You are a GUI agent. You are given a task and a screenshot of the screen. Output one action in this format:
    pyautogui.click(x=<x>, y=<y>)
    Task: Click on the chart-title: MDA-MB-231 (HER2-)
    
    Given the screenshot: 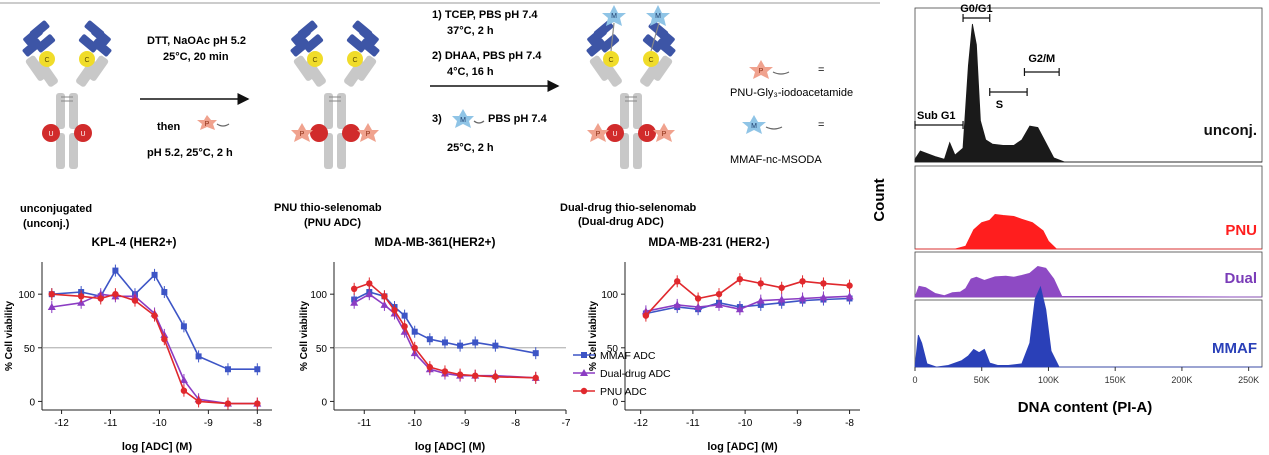 What is the action you would take?
    pyautogui.click(x=708, y=242)
    